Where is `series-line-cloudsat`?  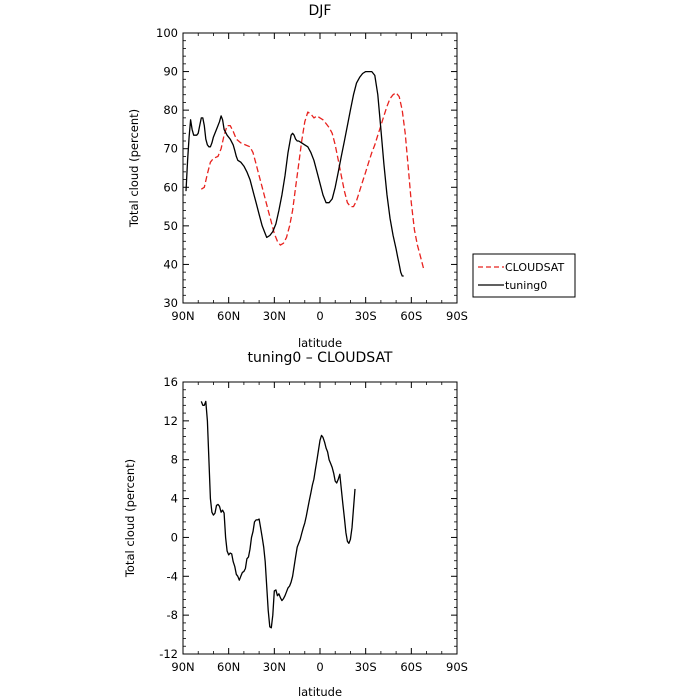
series-line-cloudsat is located at coordinates (312, 180).